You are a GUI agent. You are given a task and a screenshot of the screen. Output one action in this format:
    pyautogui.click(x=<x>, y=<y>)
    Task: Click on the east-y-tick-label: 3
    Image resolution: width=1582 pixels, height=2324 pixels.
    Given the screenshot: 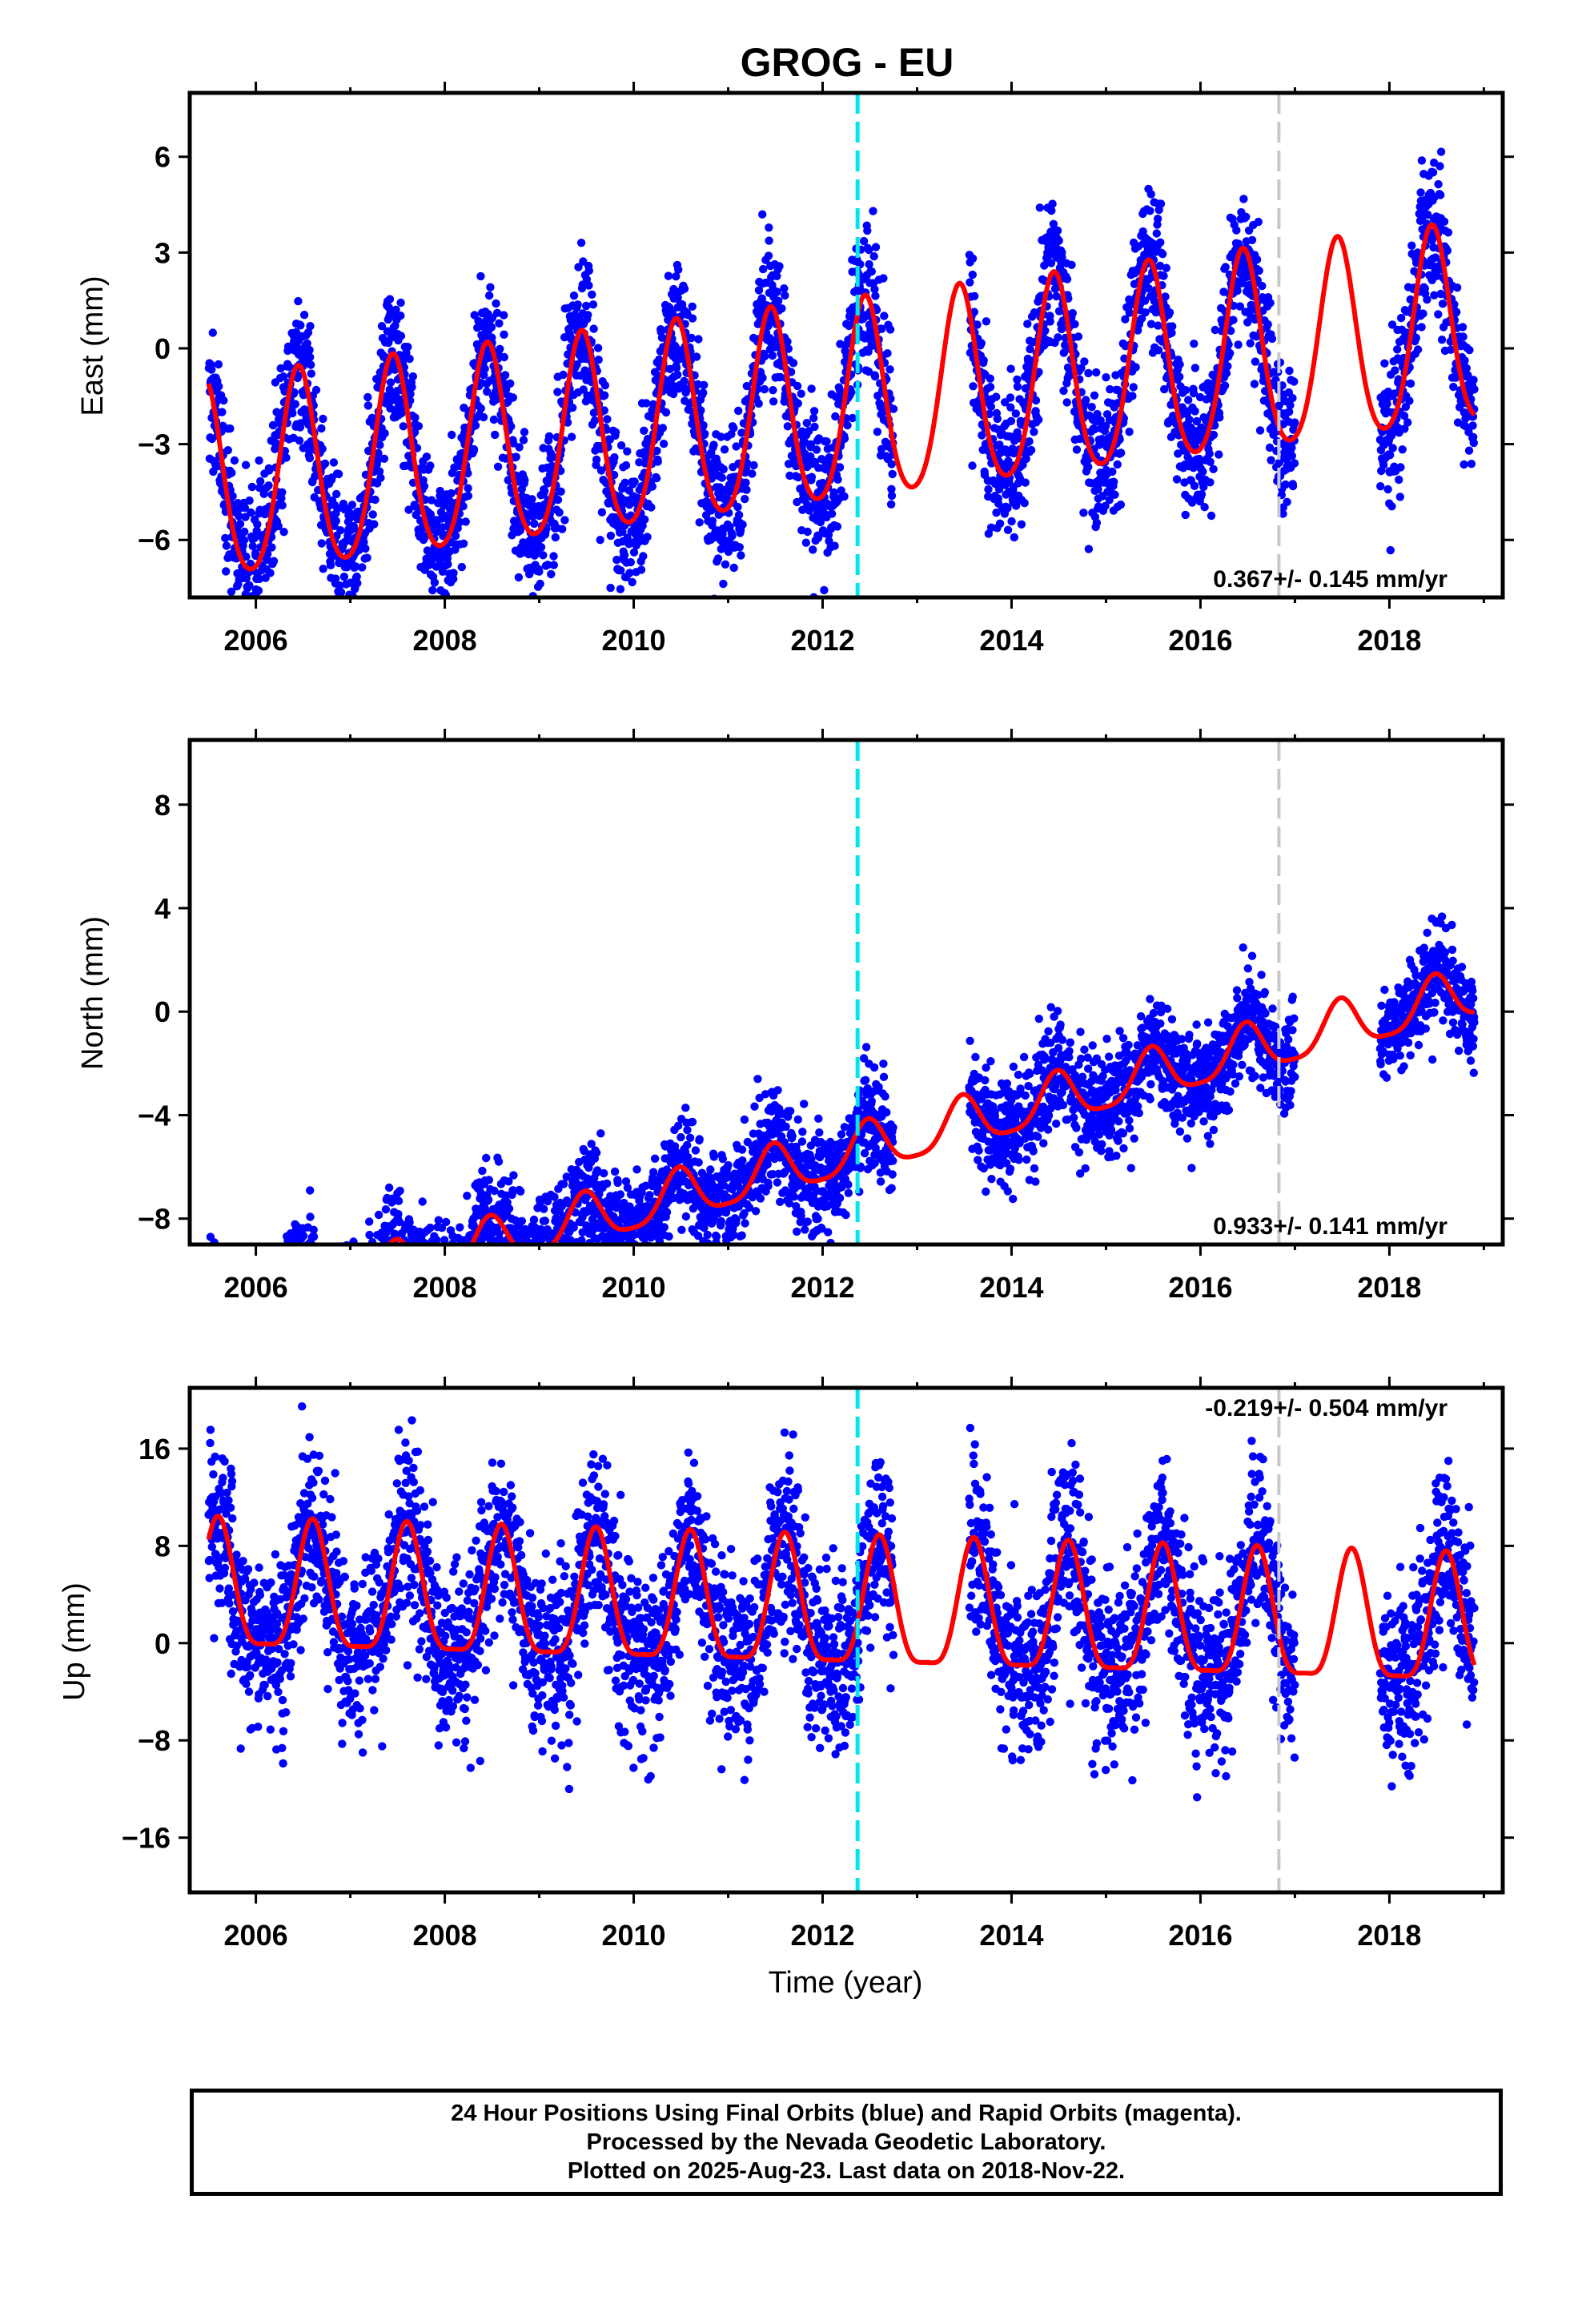 What is the action you would take?
    pyautogui.click(x=163, y=252)
    